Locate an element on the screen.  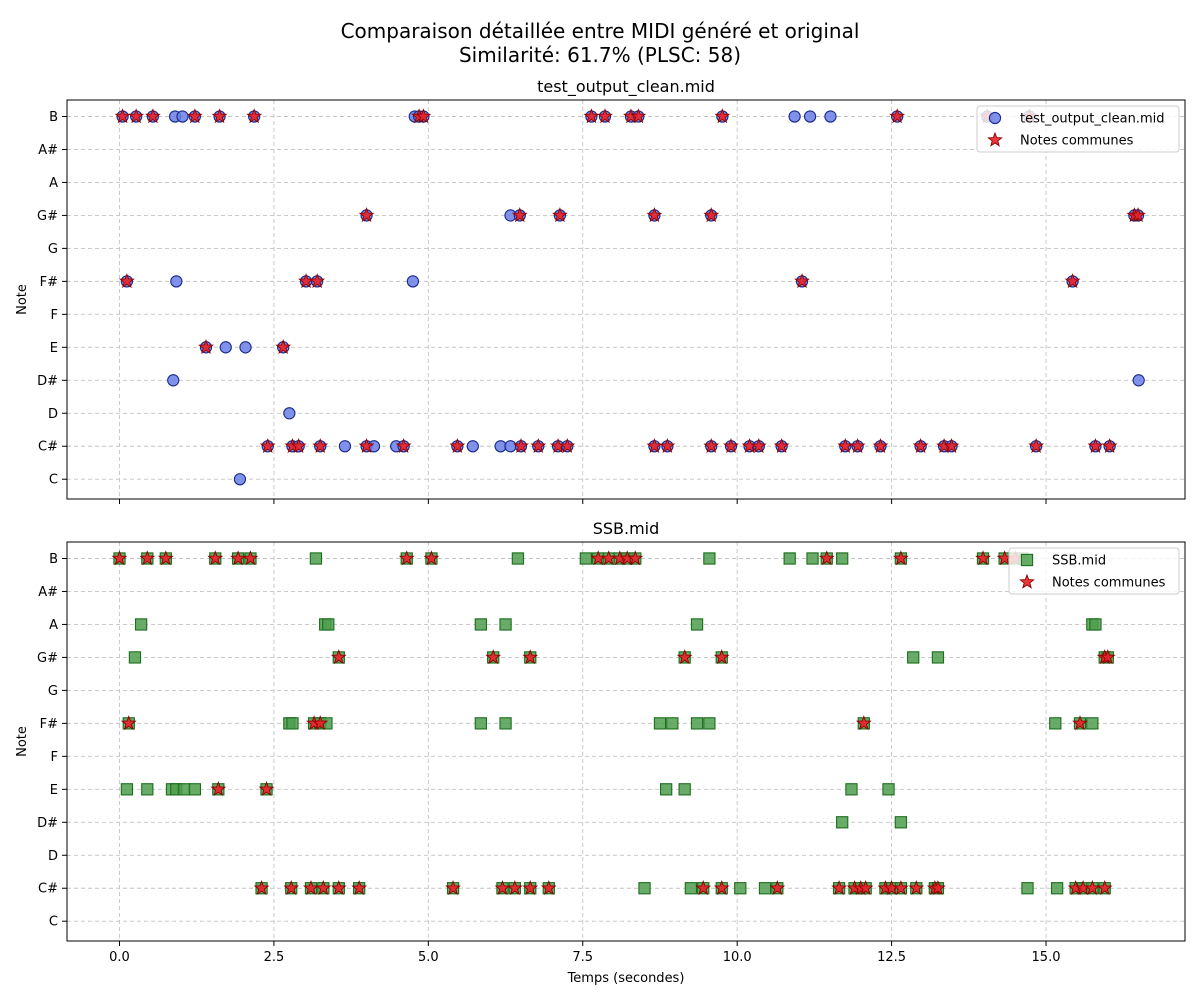
y-tick-label-f-sharp: F# is located at coordinates (49, 724).